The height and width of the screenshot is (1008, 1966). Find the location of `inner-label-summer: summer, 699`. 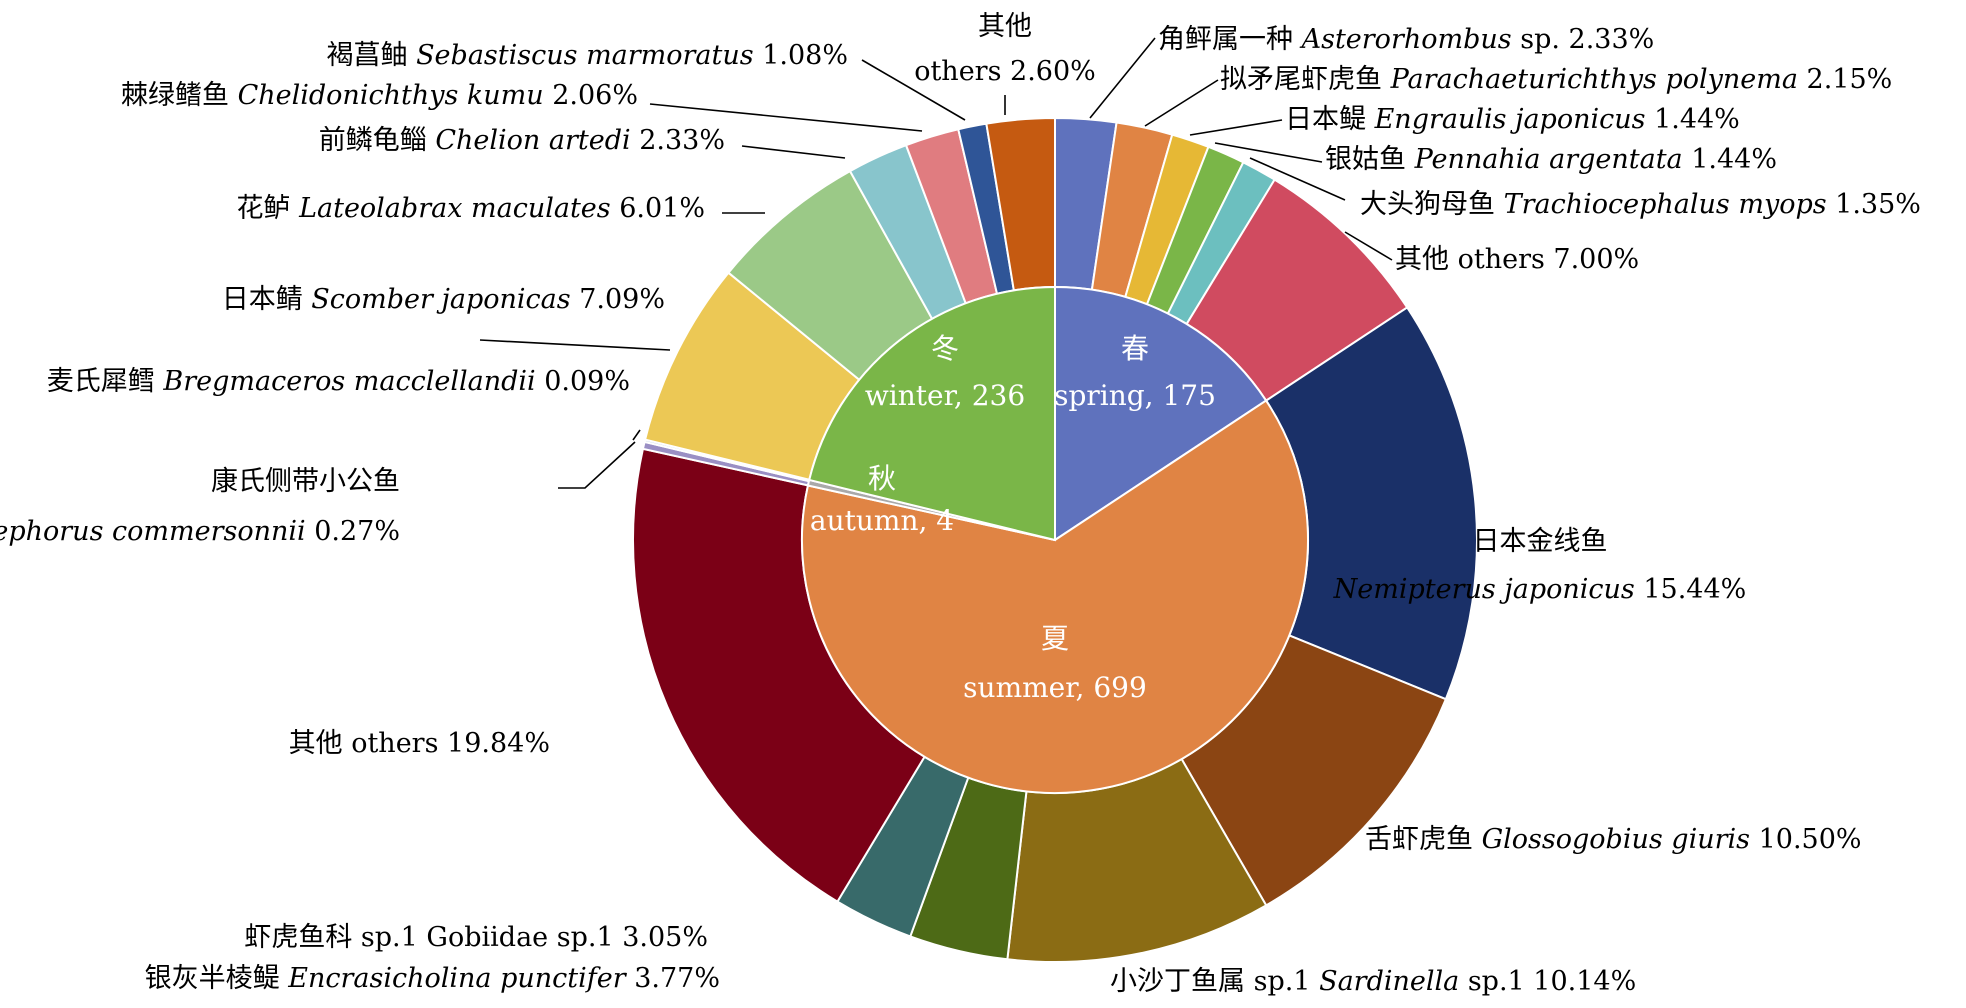

inner-label-summer: summer, 699 is located at coordinates (1055, 687).